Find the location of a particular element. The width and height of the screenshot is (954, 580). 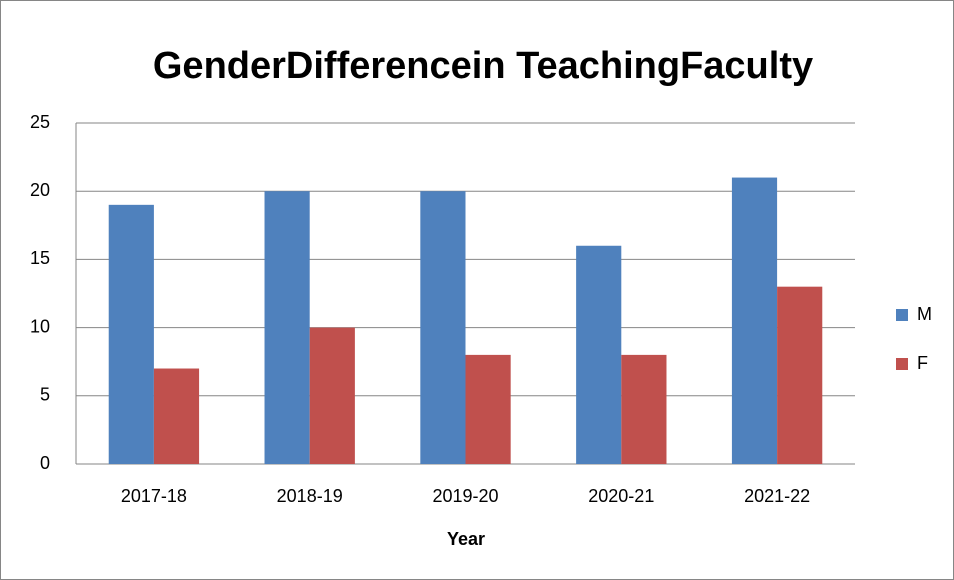

legend-label: M is located at coordinates (924, 314).